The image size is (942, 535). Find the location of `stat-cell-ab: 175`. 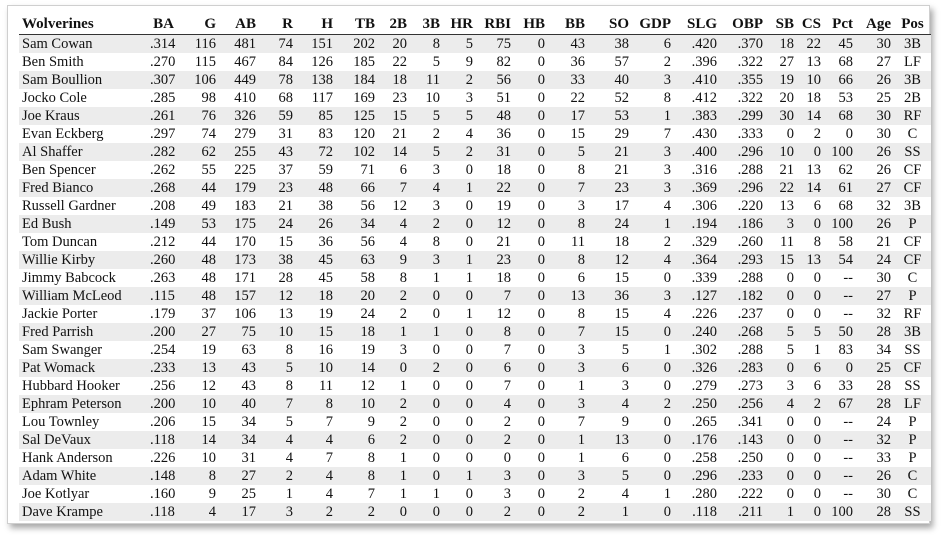

stat-cell-ab: 175 is located at coordinates (239, 224).